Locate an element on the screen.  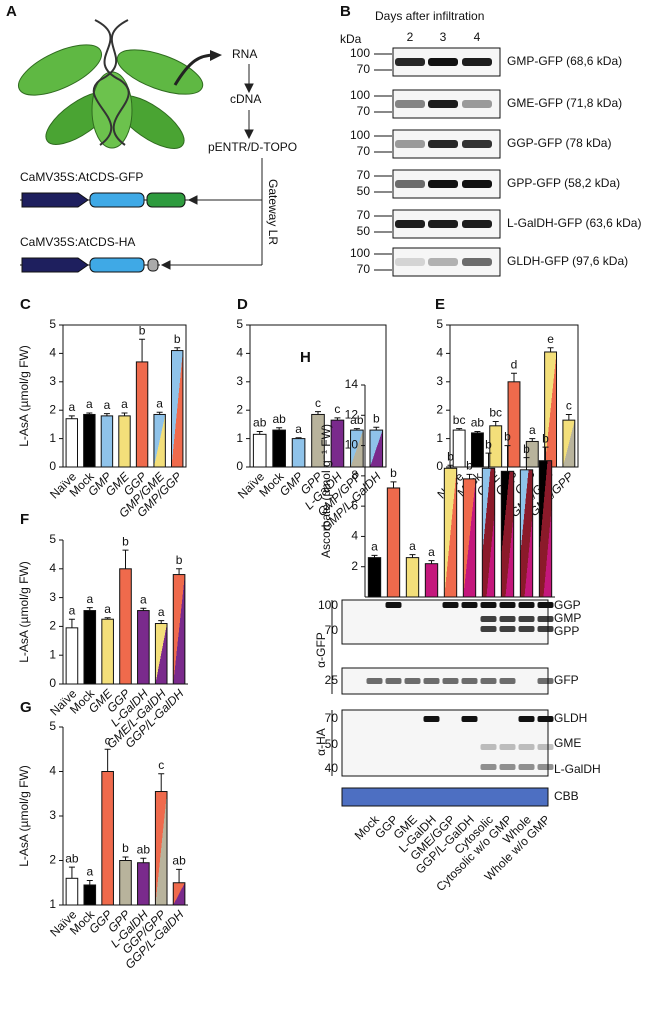
y-tick-label: 10 is located at coordinates (352, 445).